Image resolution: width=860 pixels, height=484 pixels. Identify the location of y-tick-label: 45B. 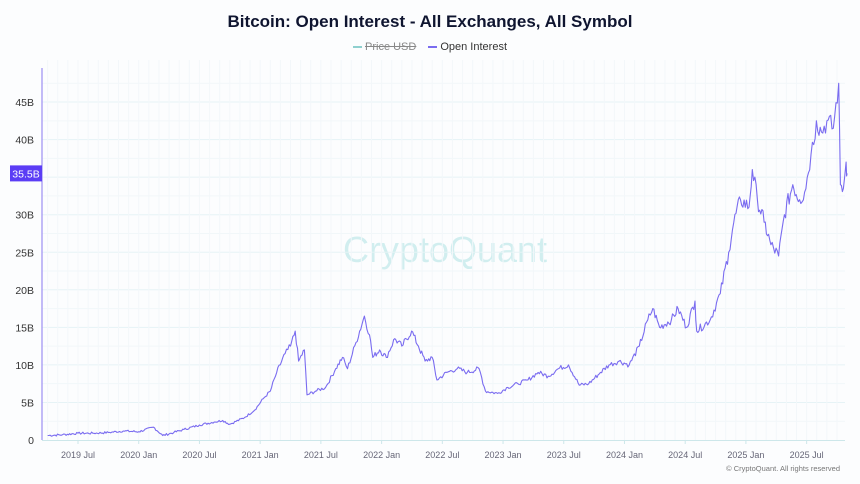
(24, 103).